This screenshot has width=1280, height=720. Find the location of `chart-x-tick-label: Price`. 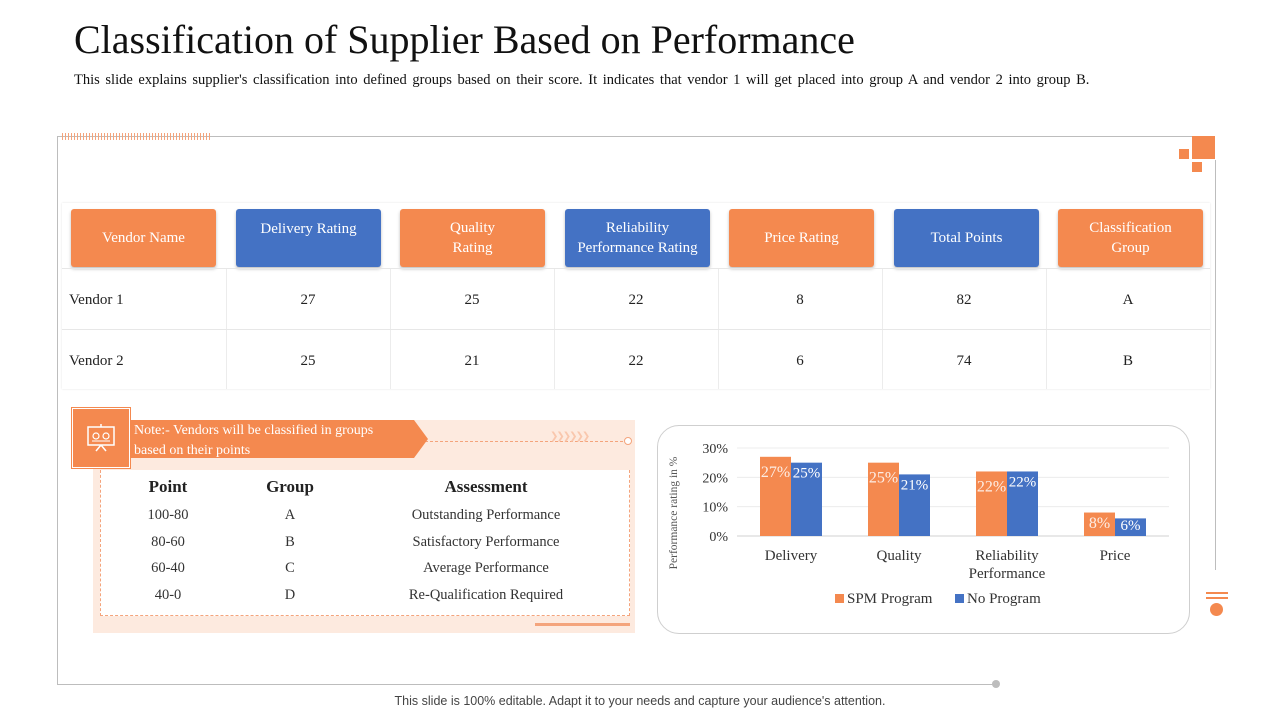

chart-x-tick-label: Price is located at coordinates (1115, 556).